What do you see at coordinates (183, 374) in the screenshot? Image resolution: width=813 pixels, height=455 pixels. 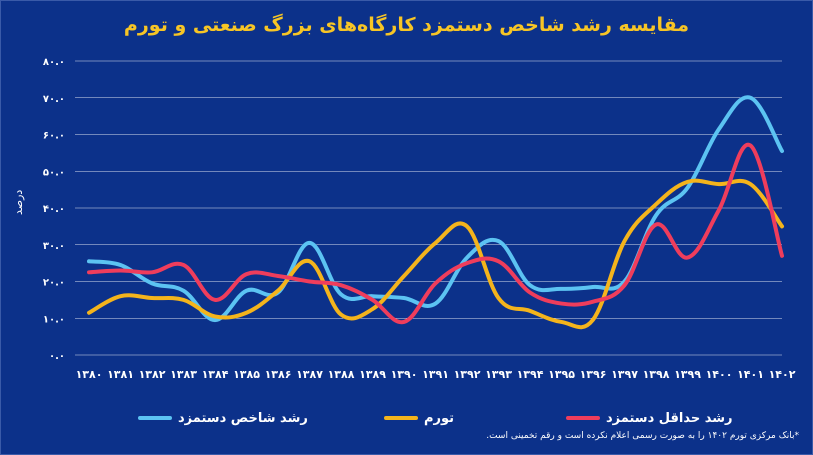 I see `x-tick-label: ۱۳۸۳` at bounding box center [183, 374].